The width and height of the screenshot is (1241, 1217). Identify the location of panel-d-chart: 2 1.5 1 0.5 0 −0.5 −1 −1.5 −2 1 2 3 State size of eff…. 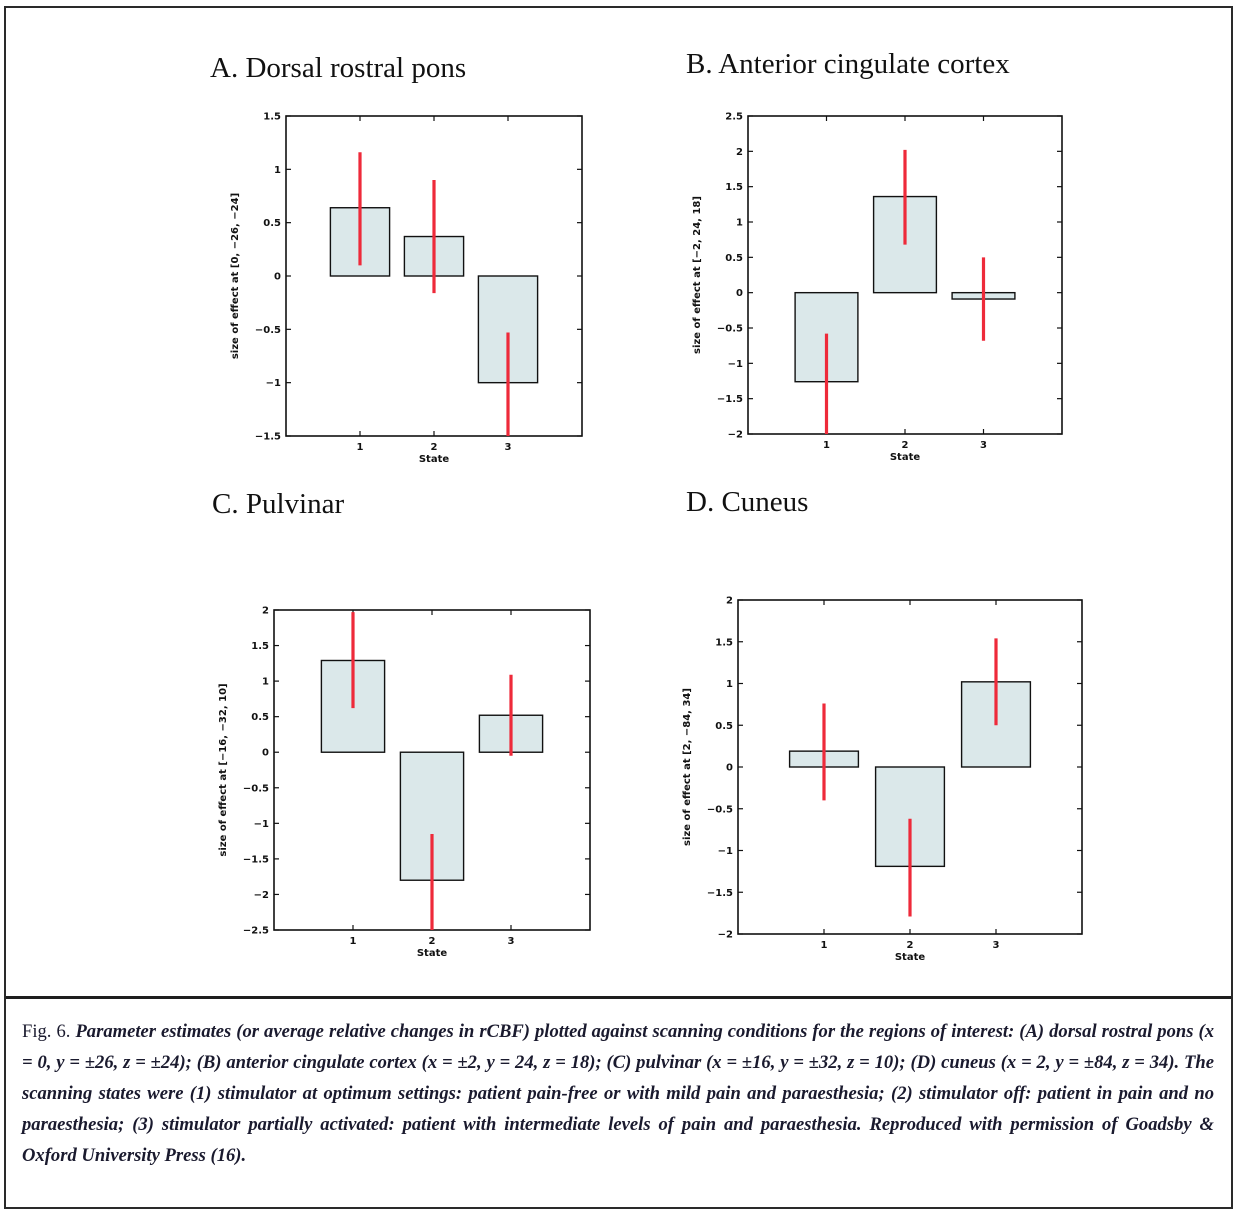
(882, 779).